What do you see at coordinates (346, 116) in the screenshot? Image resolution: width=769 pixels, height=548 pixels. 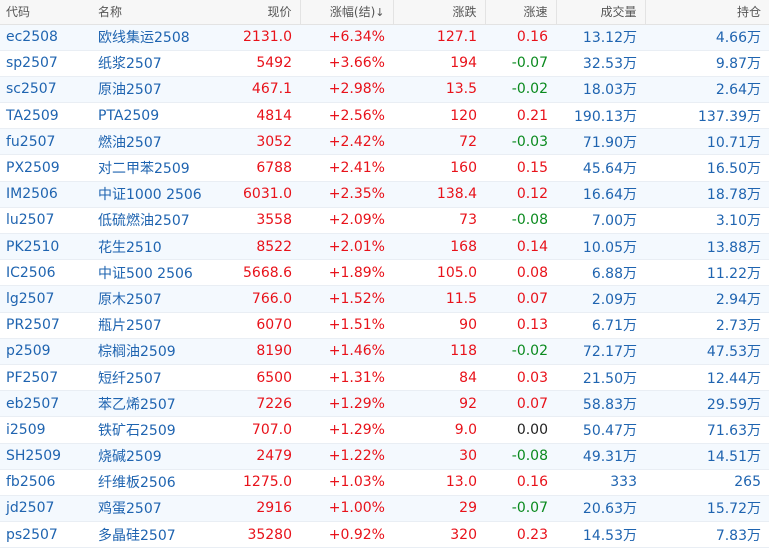 I see `cell-change-pct: +2.56%` at bounding box center [346, 116].